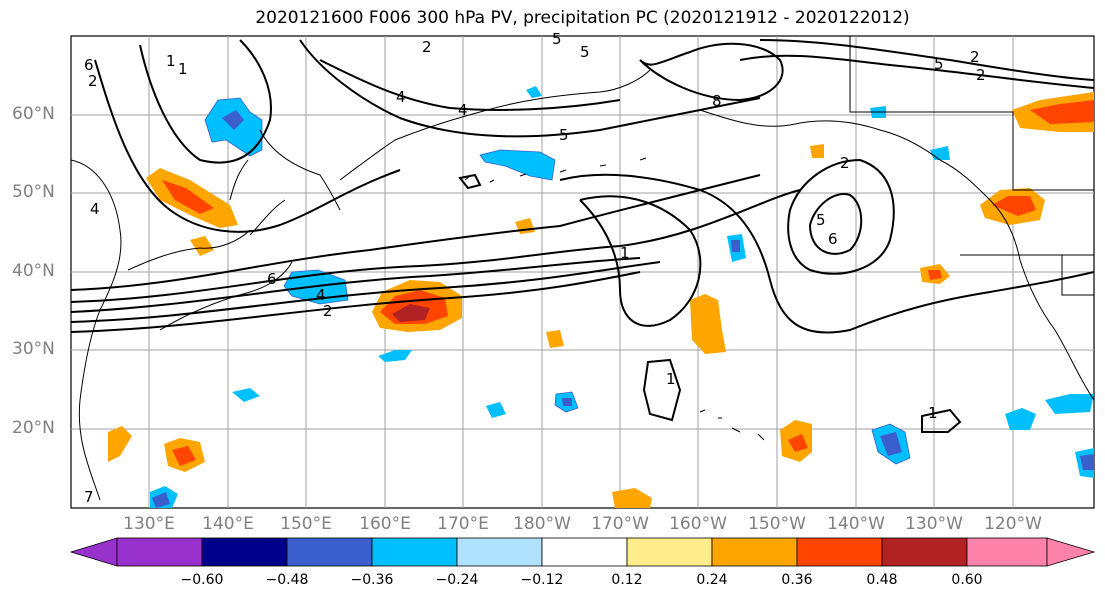 This screenshot has height=601, width=1105. I want to click on lon-label: 160°W, so click(698, 524).